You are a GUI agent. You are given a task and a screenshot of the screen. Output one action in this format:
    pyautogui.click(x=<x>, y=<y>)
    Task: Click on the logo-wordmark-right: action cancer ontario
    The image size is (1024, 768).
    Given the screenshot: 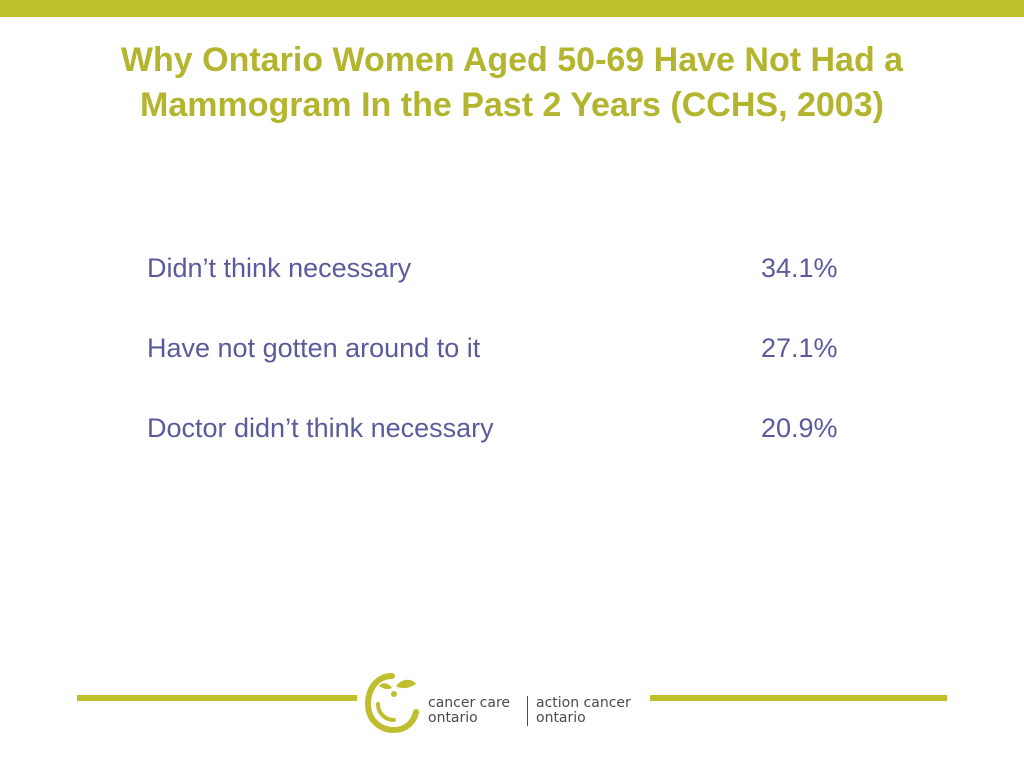 What is the action you would take?
    pyautogui.click(x=583, y=711)
    